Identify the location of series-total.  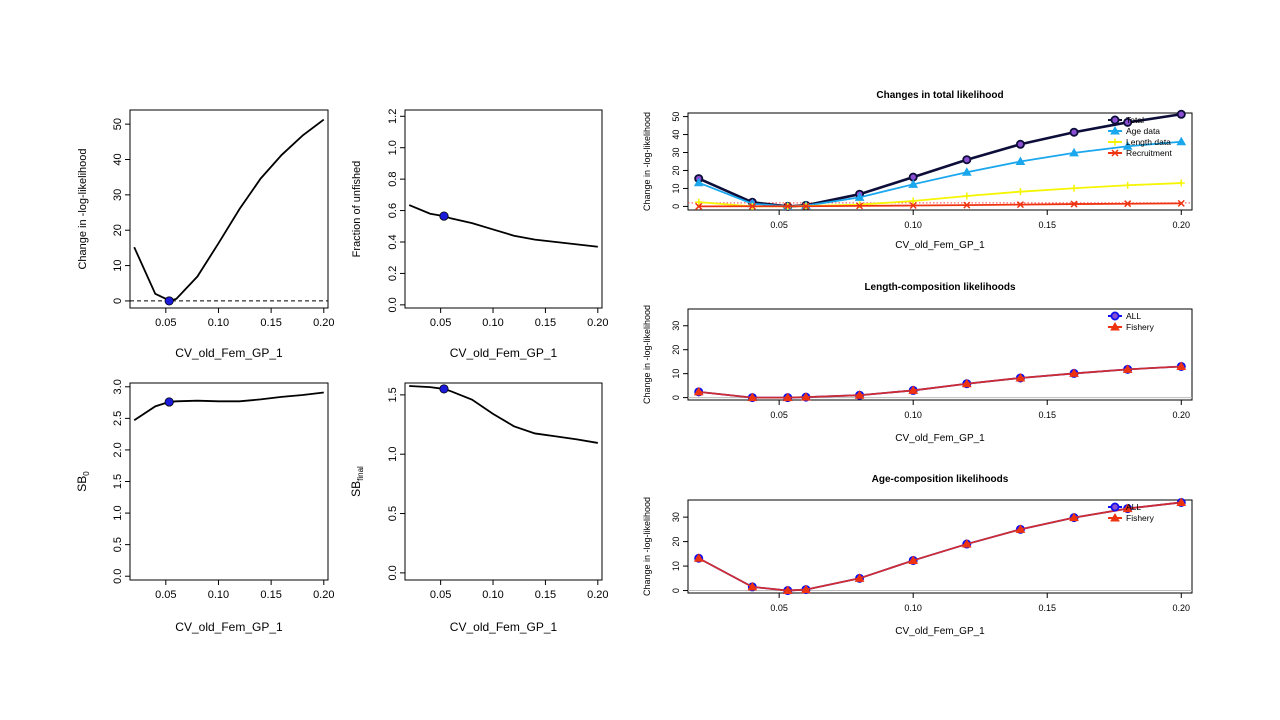
(940, 160).